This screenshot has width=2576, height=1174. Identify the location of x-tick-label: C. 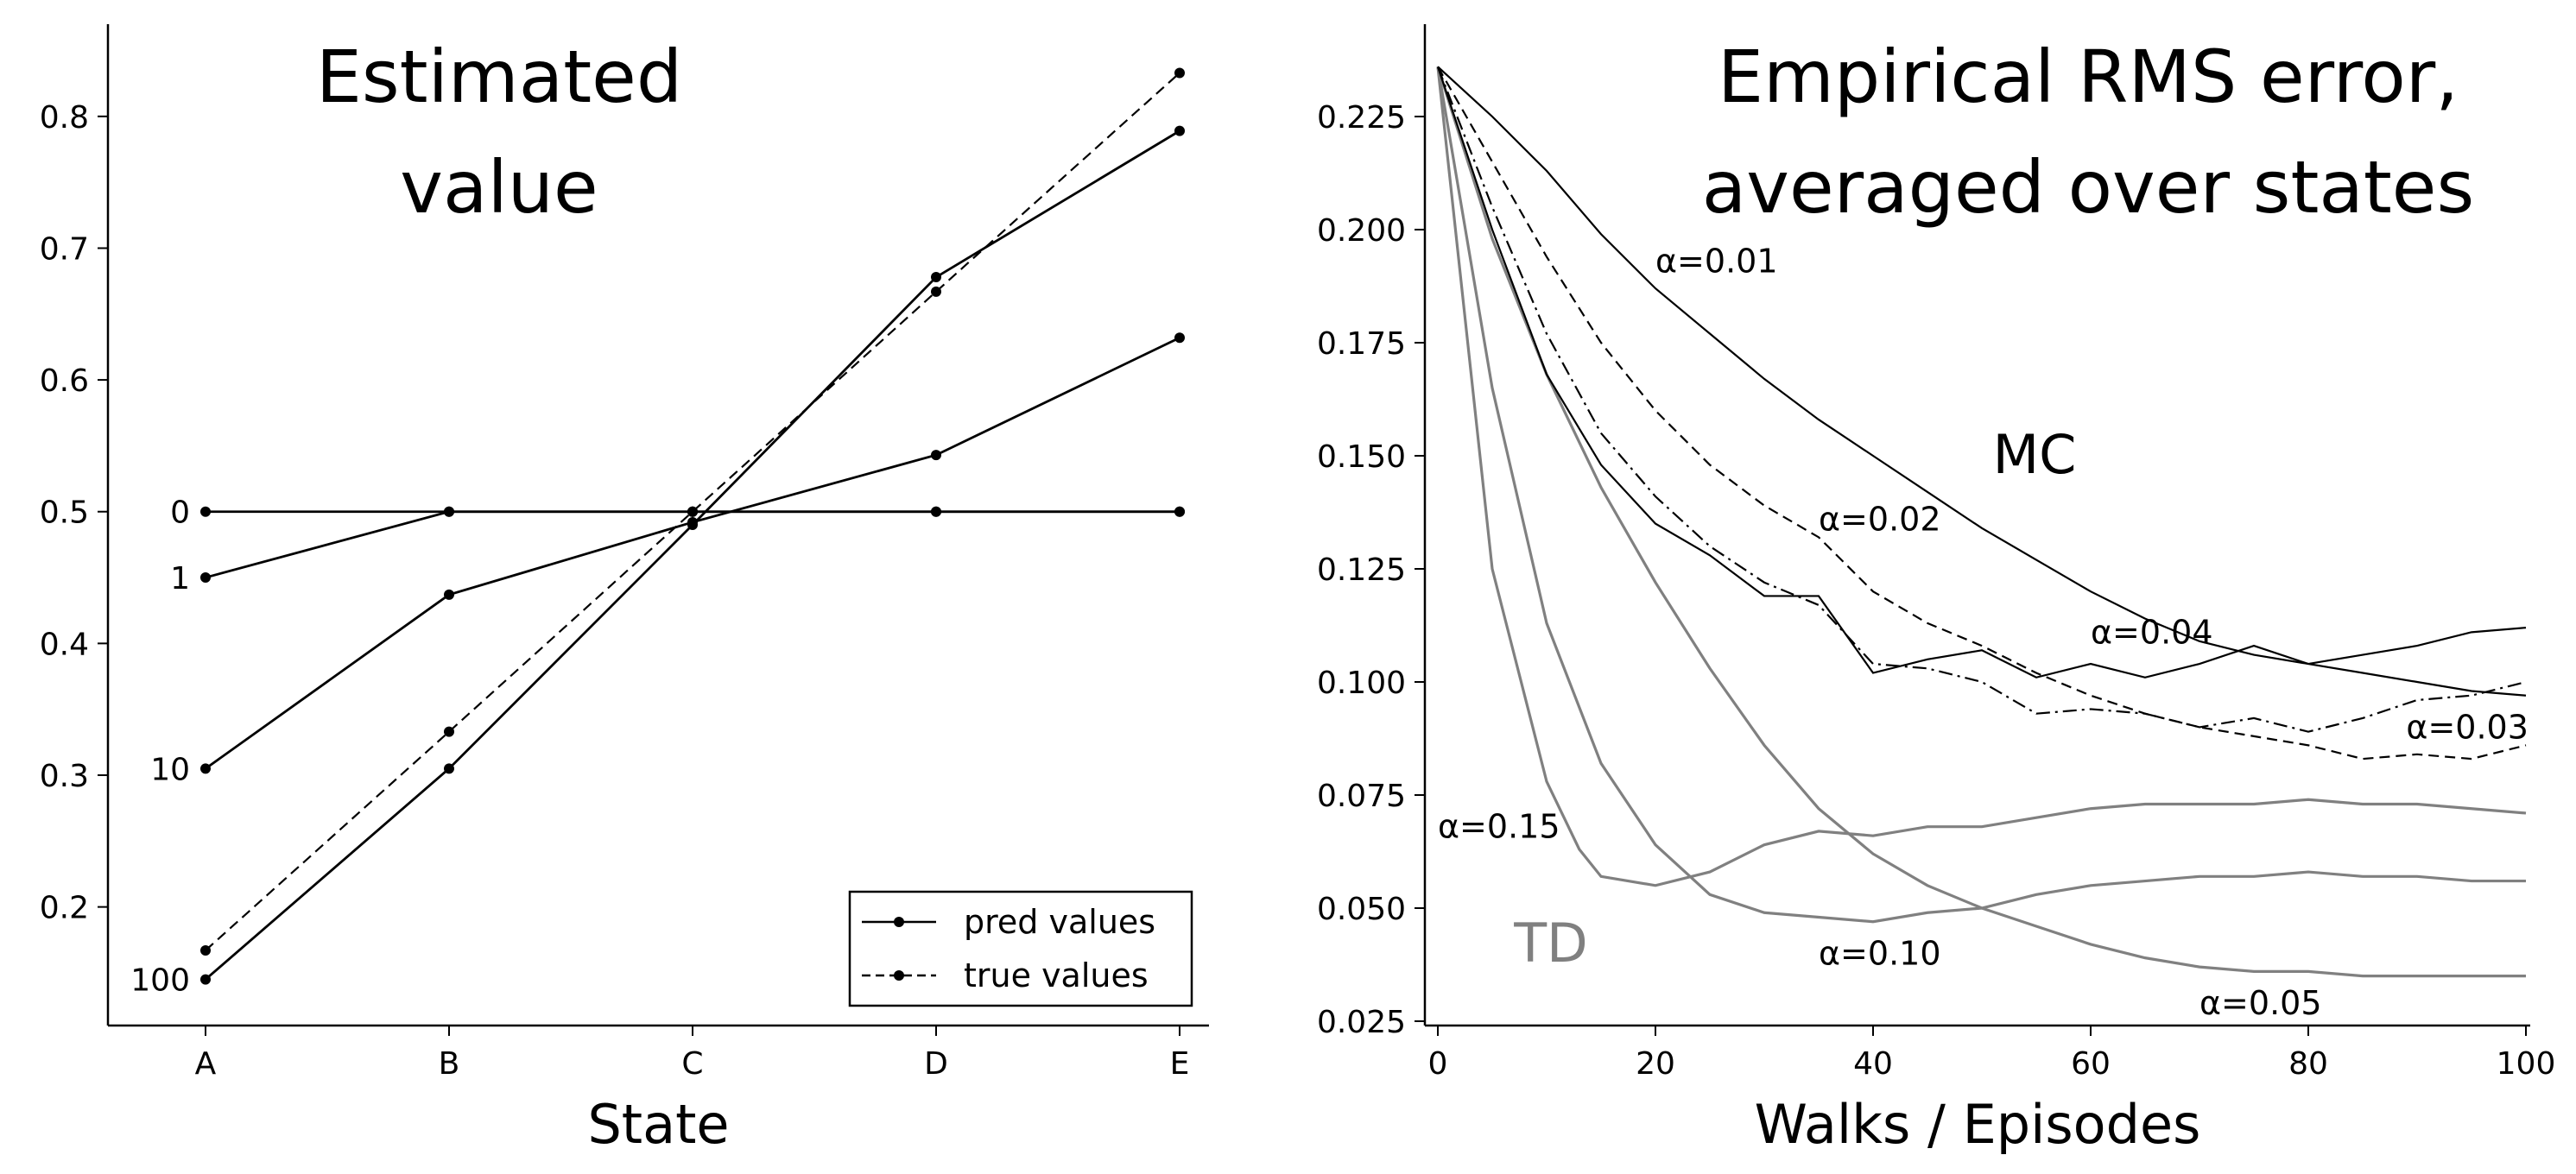
(692, 1064).